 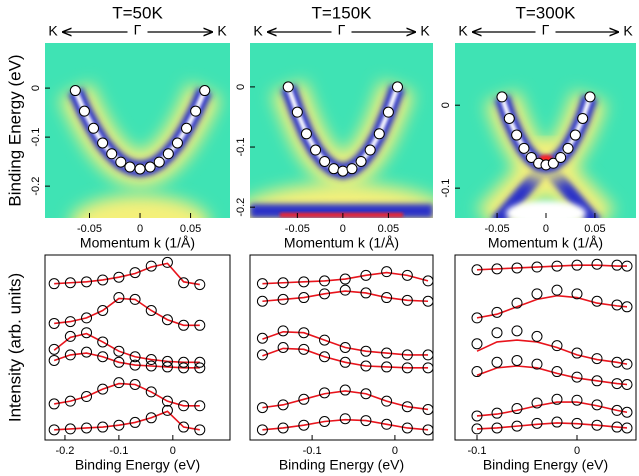 I want to click on x-axis-label: Binding Energy (eV), so click(x=545, y=465).